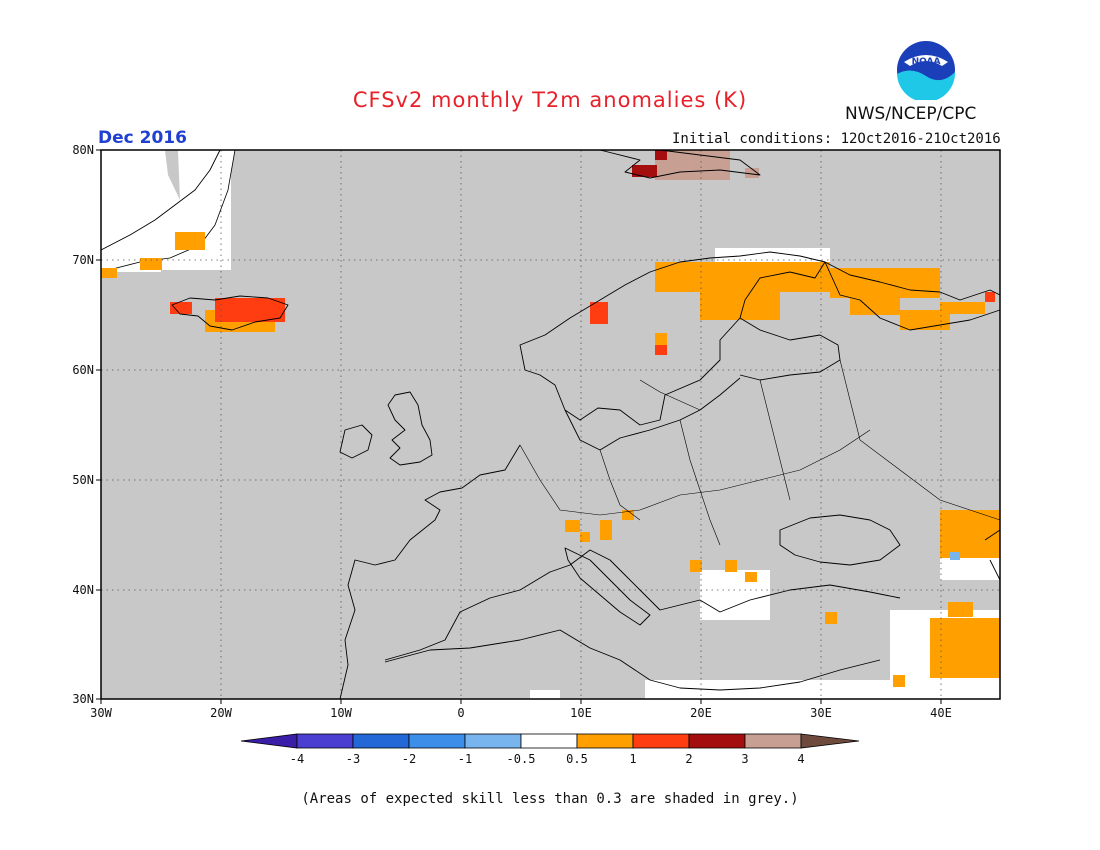 This screenshot has height=850, width=1100. I want to click on colorbar, so click(550, 741).